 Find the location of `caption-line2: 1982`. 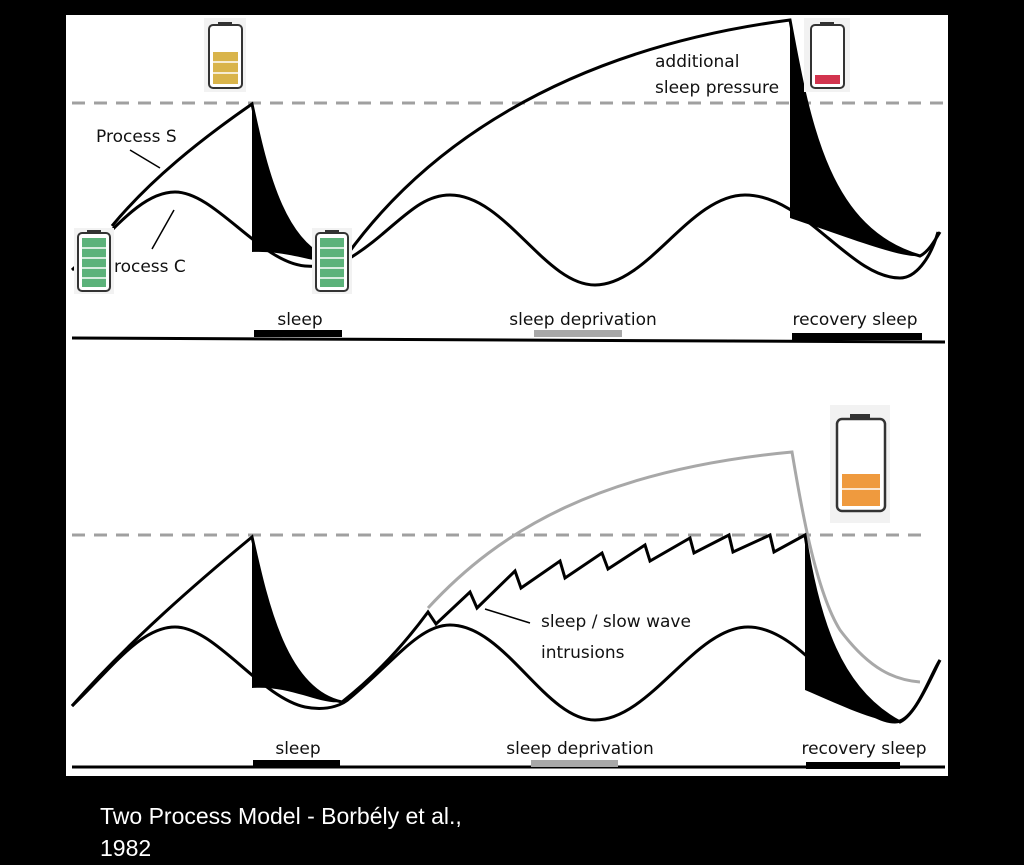

caption-line2: 1982 is located at coordinates (125, 848).